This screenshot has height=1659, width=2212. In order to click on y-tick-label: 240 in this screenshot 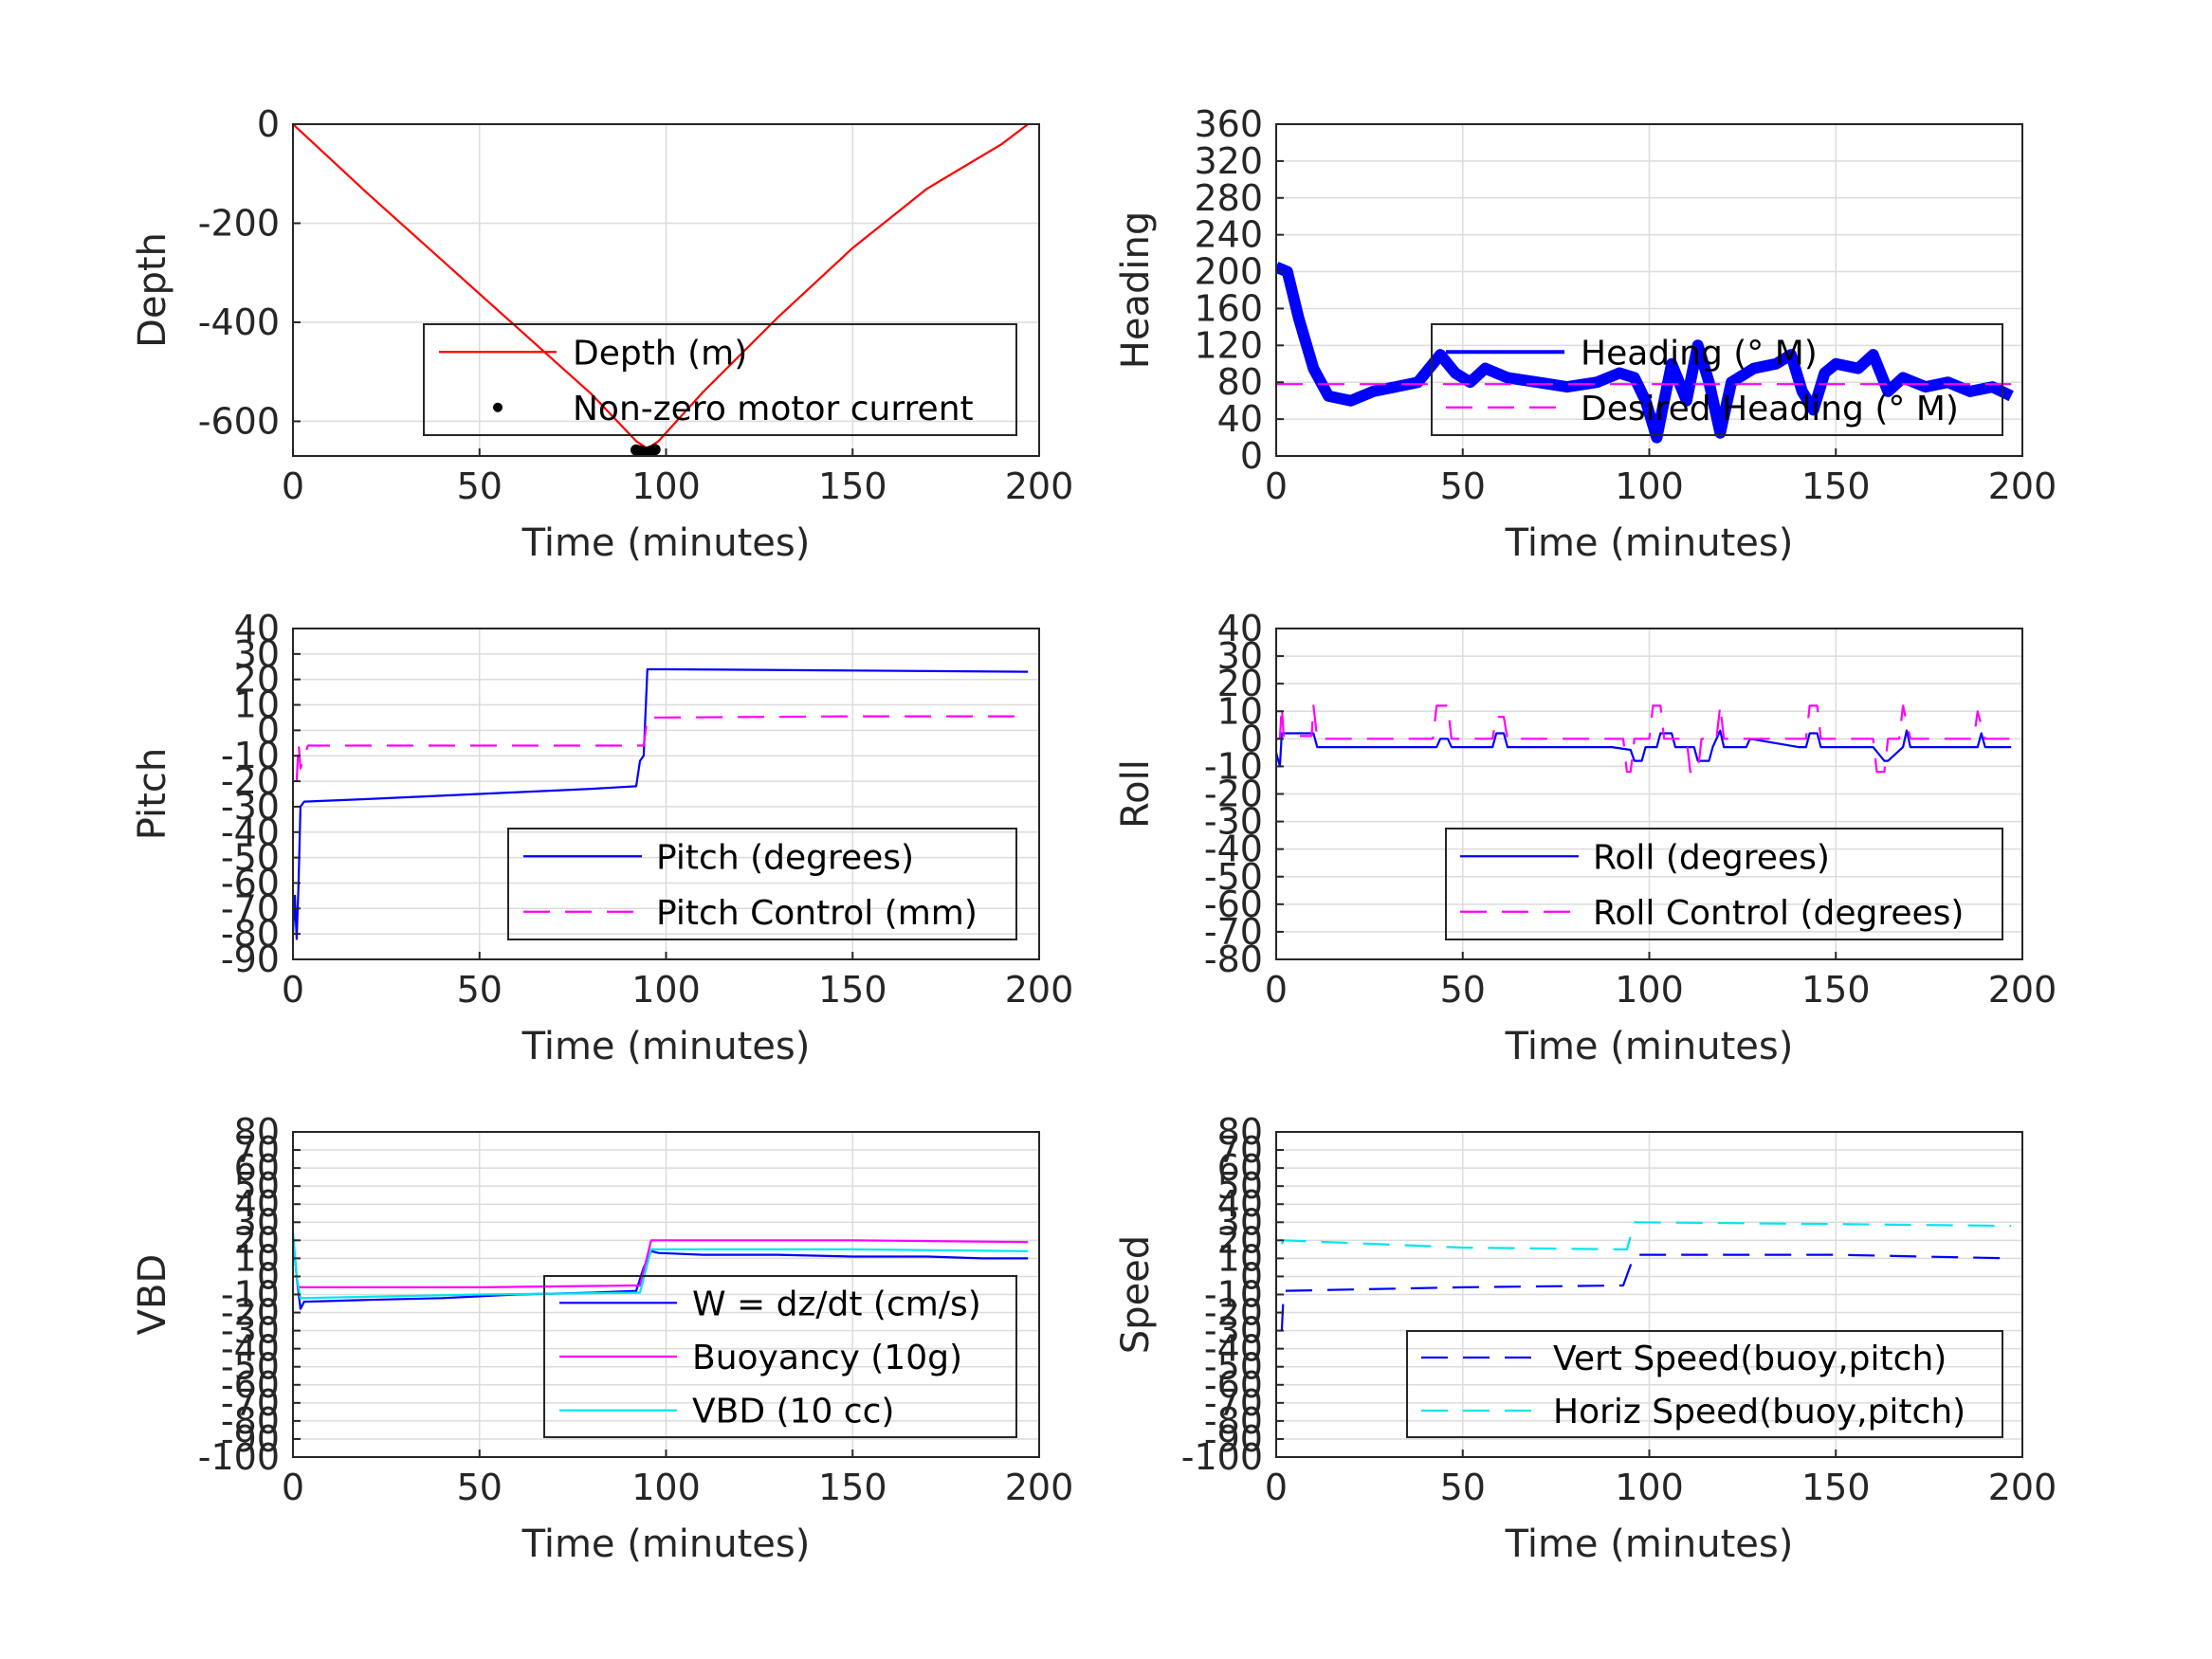, I will do `click(1228, 235)`.